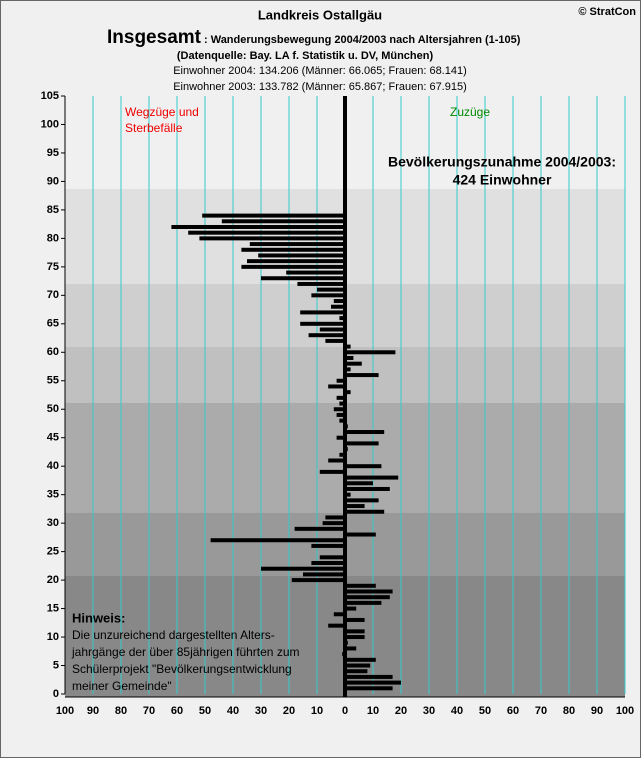  Describe the element at coordinates (56, 694) in the screenshot. I see `y-tick-label: 0` at that location.